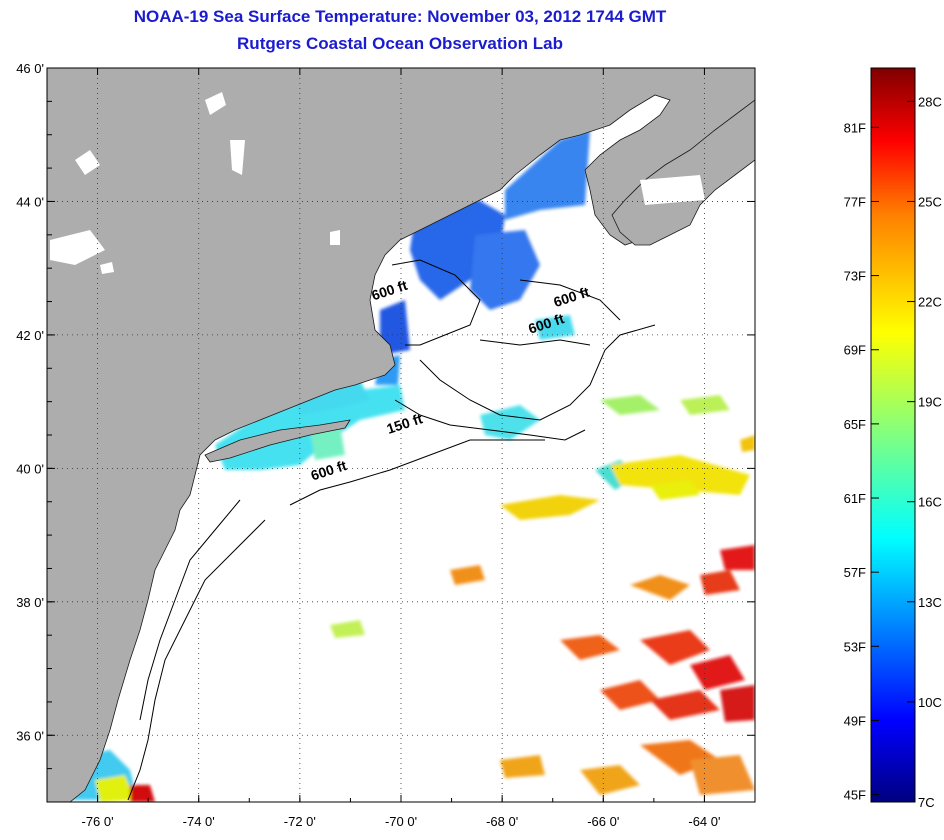 This screenshot has height=840, width=944. What do you see at coordinates (930, 402) in the screenshot?
I see `colorbar-c-label: 19C` at bounding box center [930, 402].